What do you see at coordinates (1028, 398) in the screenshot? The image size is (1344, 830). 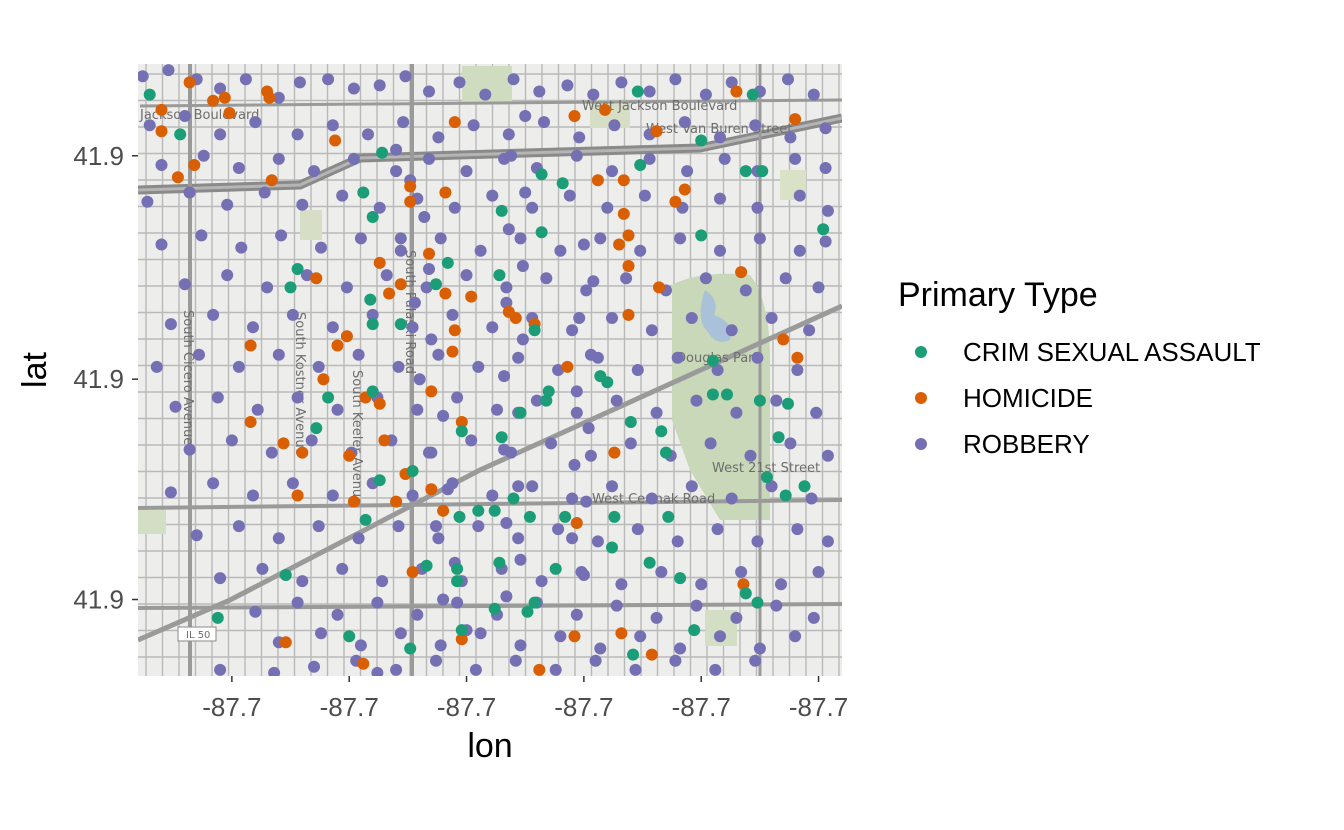 I see `legend-label: HOMICIDE` at bounding box center [1028, 398].